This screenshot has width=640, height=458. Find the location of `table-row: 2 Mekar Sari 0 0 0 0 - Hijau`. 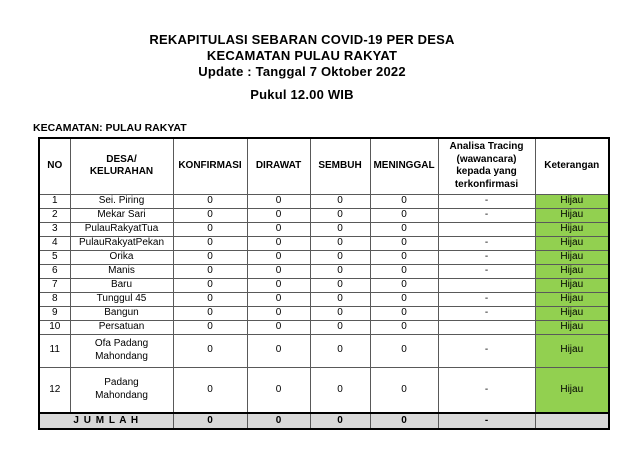

table-row: 2 Mekar Sari 0 0 0 0 - Hijau is located at coordinates (324, 215).